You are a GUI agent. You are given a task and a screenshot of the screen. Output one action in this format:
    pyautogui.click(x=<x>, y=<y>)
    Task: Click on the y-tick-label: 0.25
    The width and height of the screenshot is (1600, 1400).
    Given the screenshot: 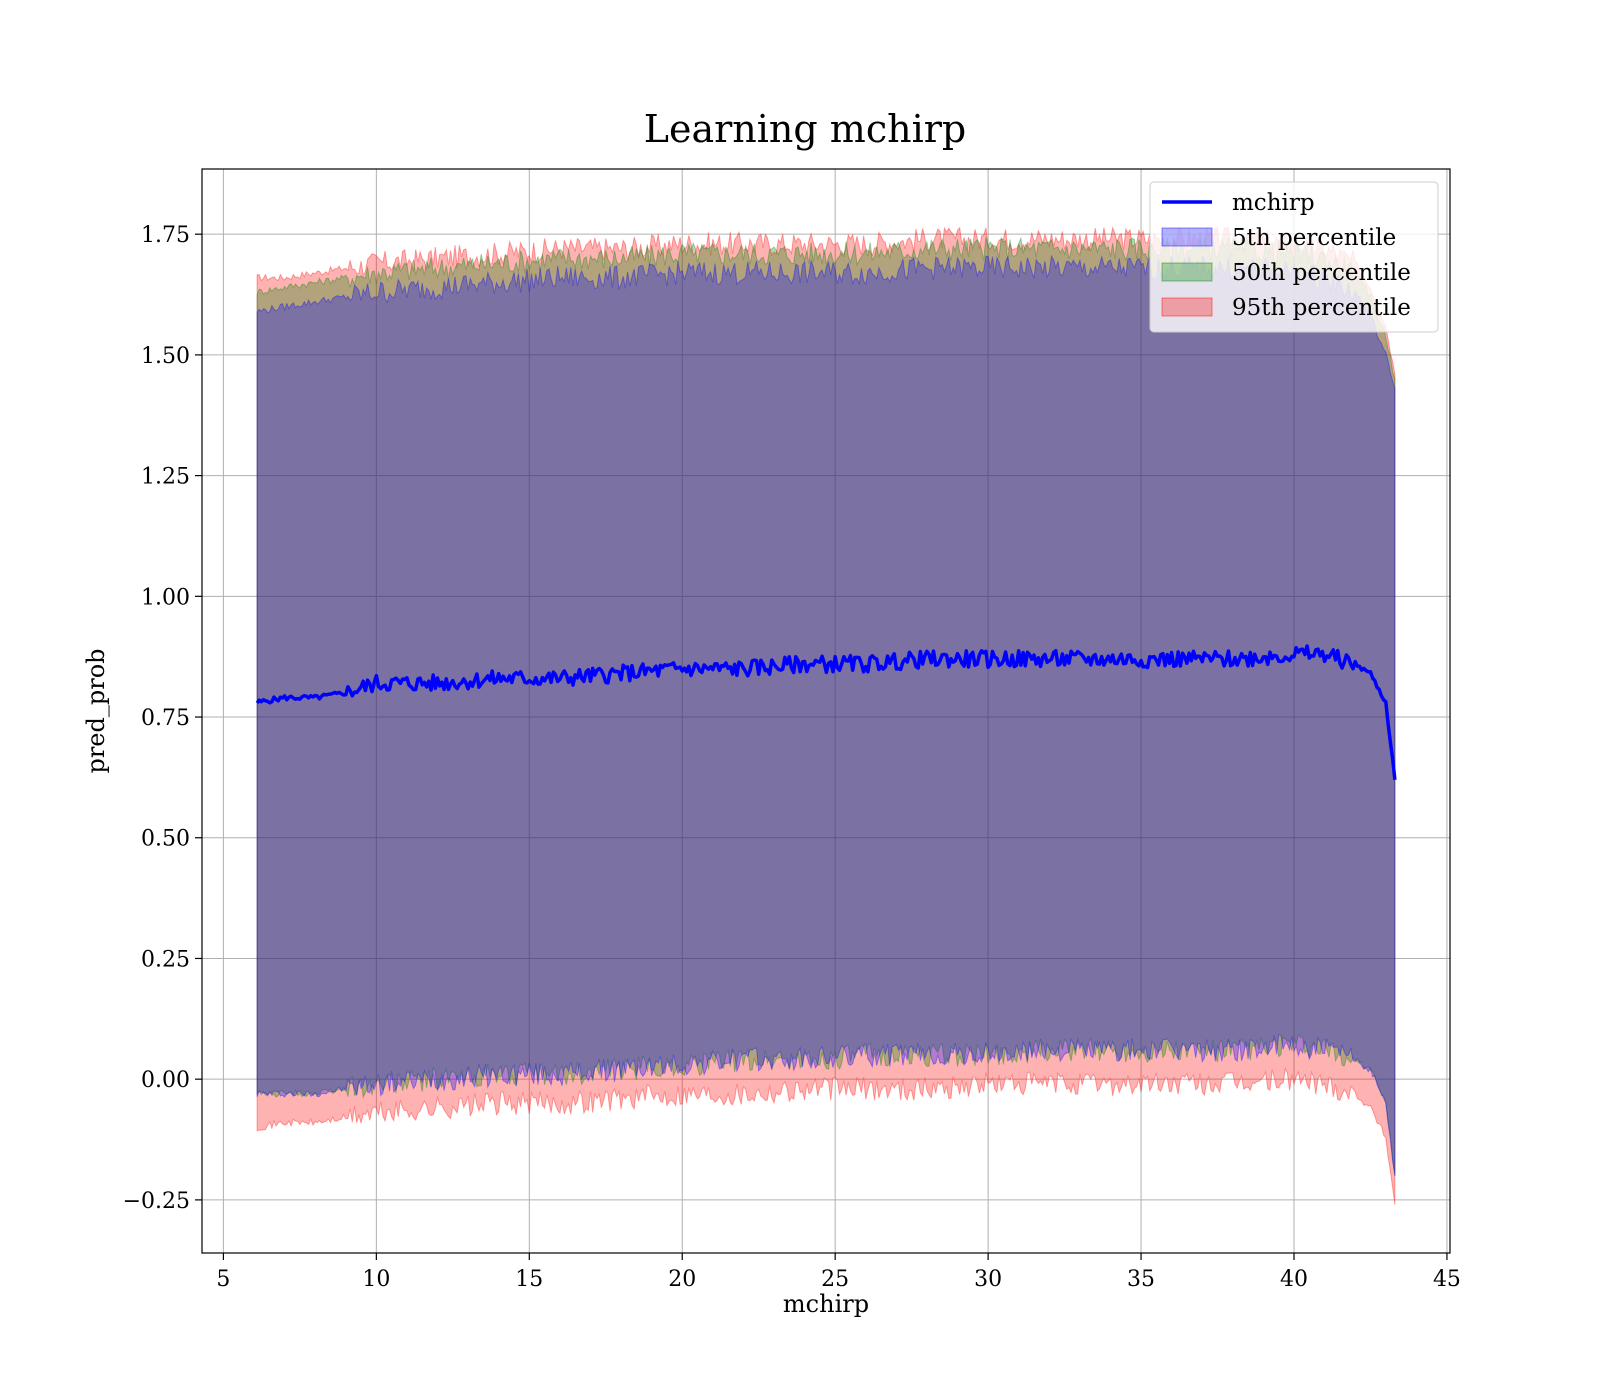 What is the action you would take?
    pyautogui.click(x=165, y=959)
    